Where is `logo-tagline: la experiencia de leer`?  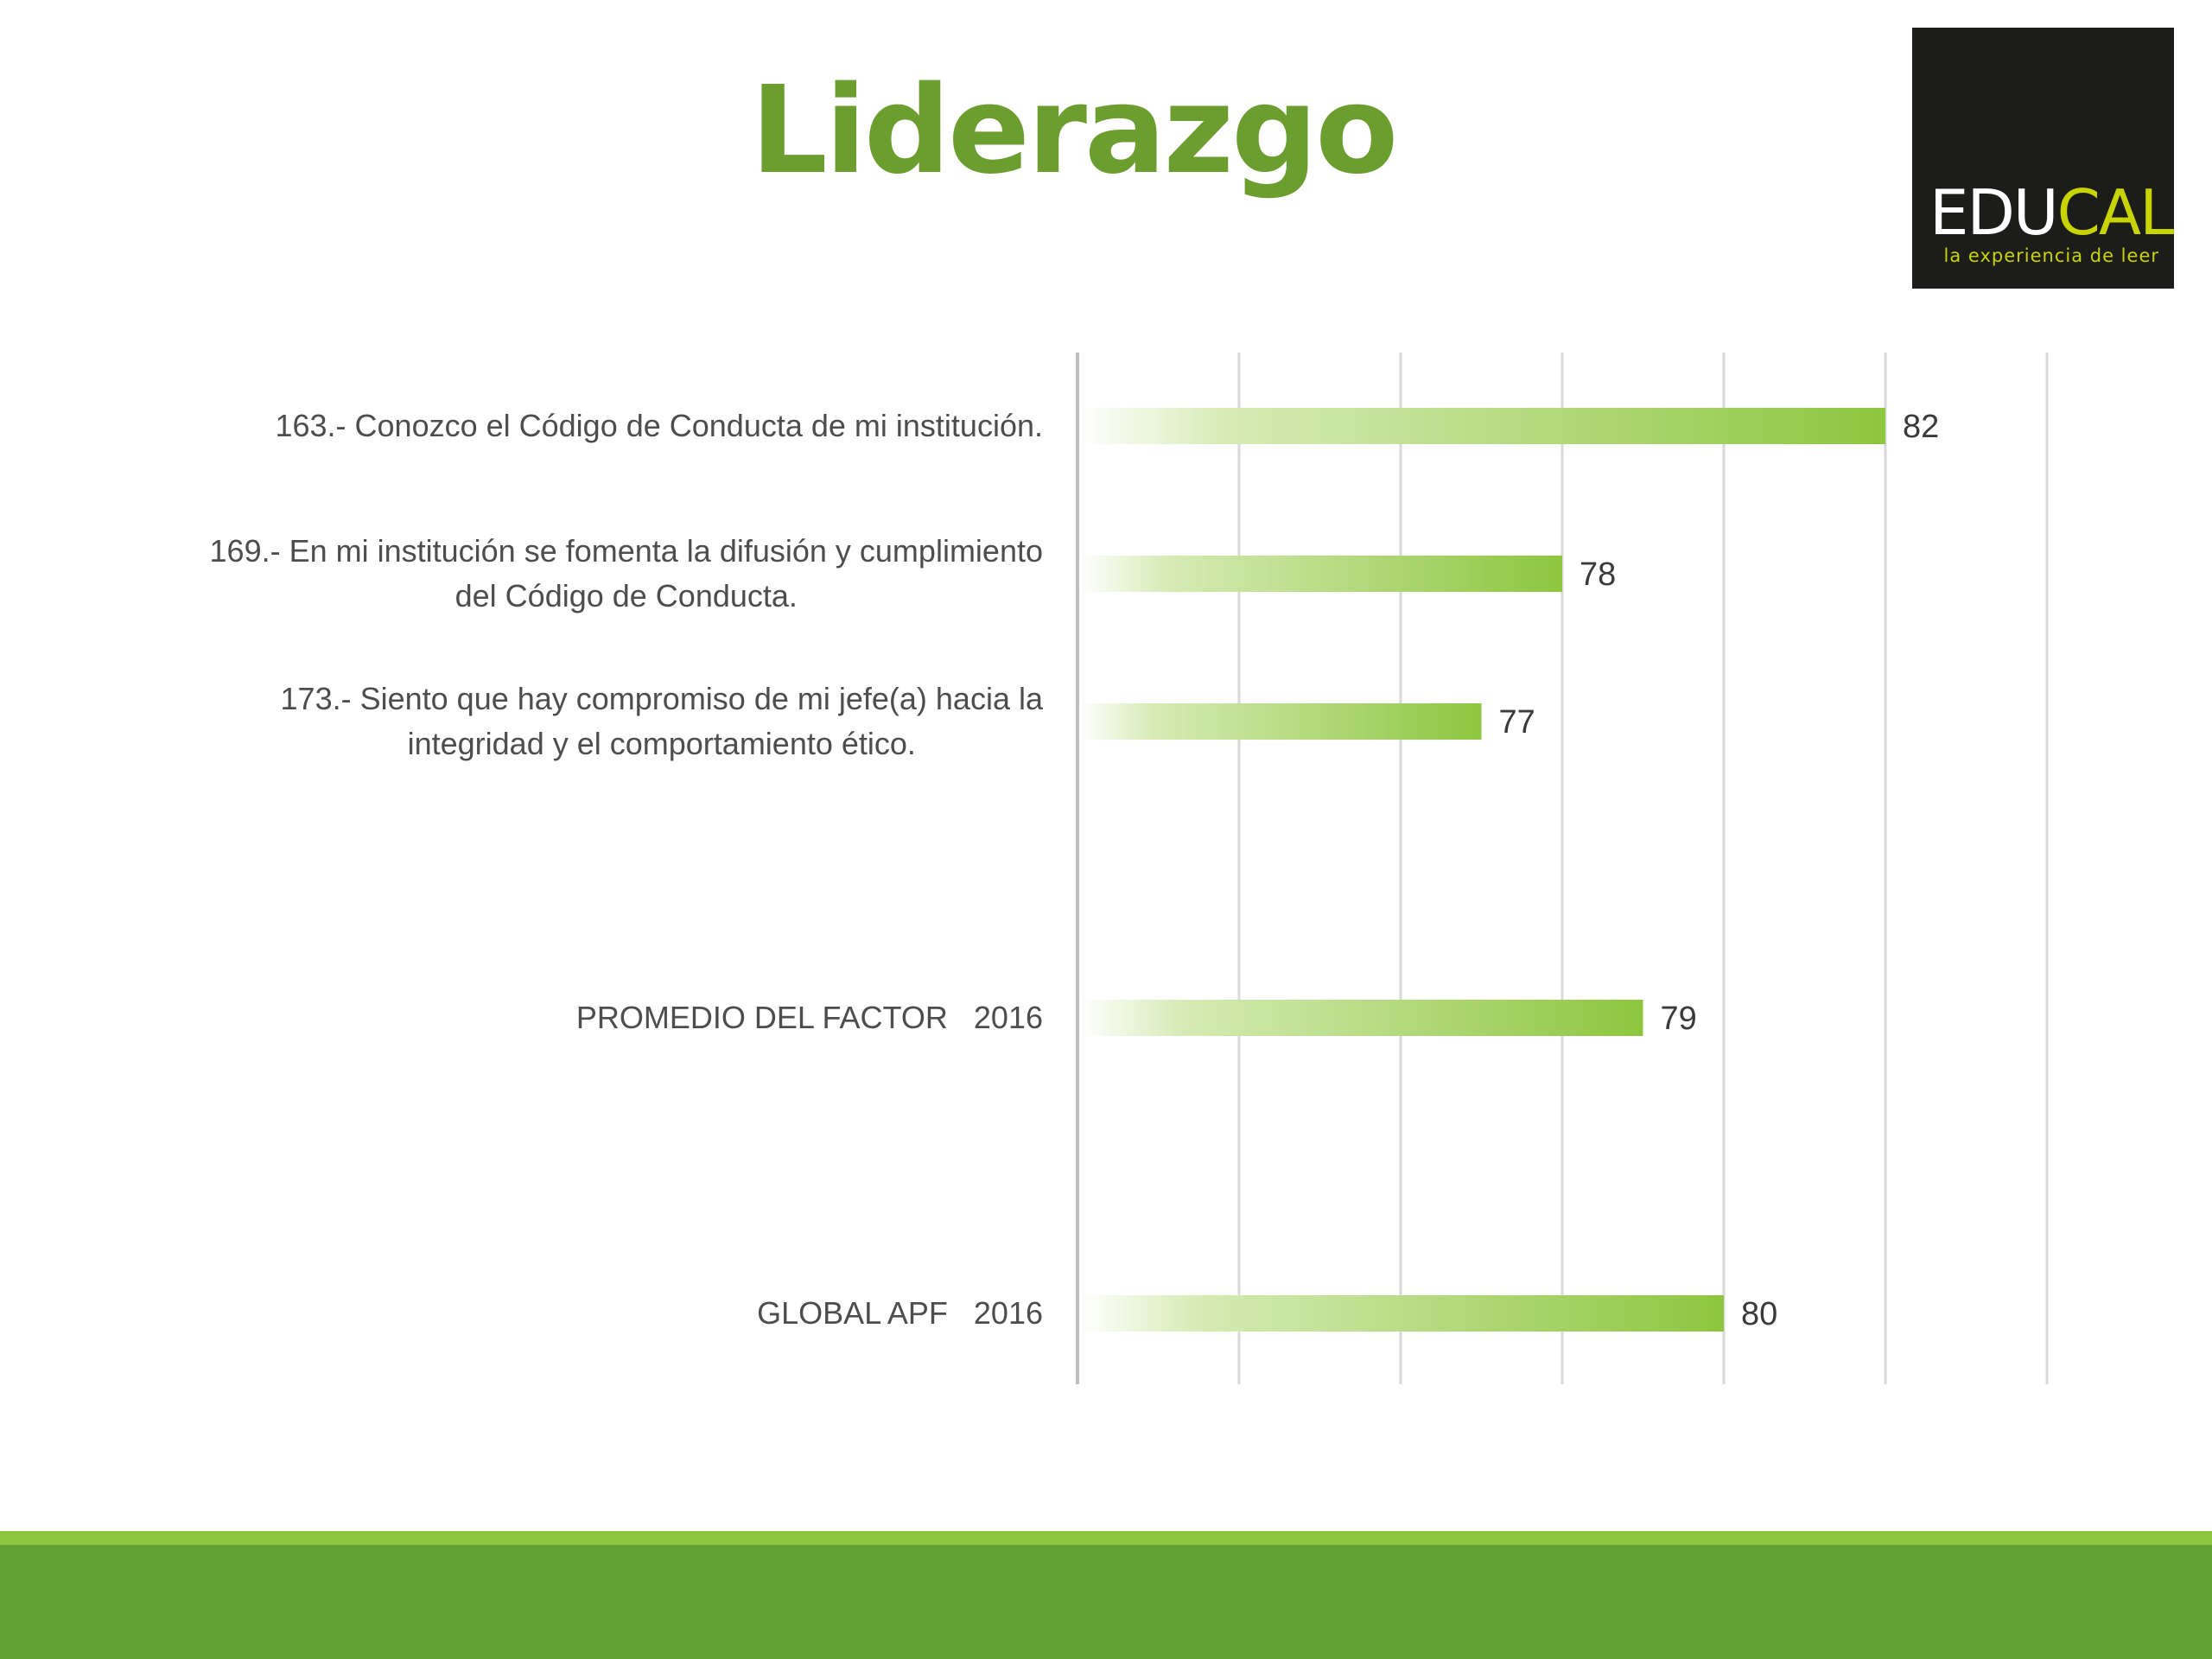
logo-tagline: la experiencia de leer is located at coordinates (2051, 255).